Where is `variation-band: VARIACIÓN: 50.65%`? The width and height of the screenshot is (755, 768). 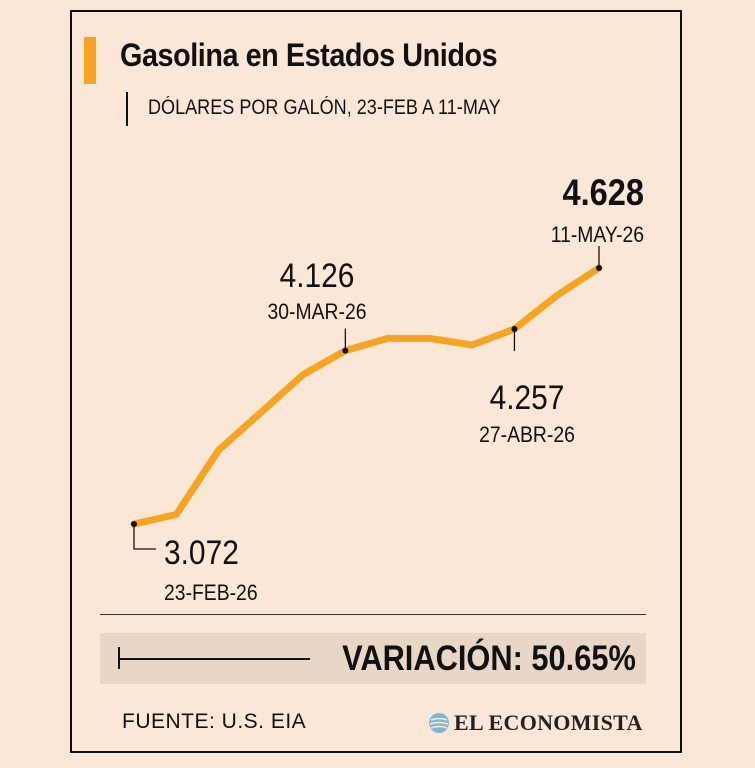 variation-band: VARIACIÓN: 50.65% is located at coordinates (373, 658).